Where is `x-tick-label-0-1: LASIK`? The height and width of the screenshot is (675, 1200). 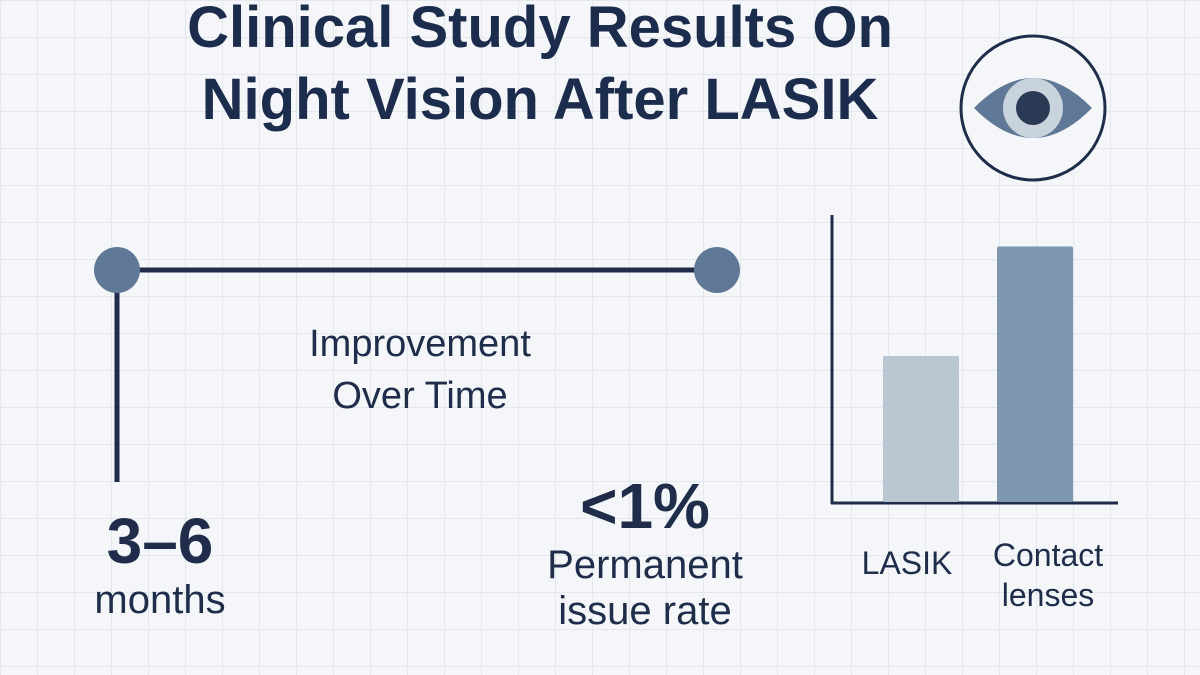
x-tick-label-0-1: LASIK is located at coordinates (907, 563).